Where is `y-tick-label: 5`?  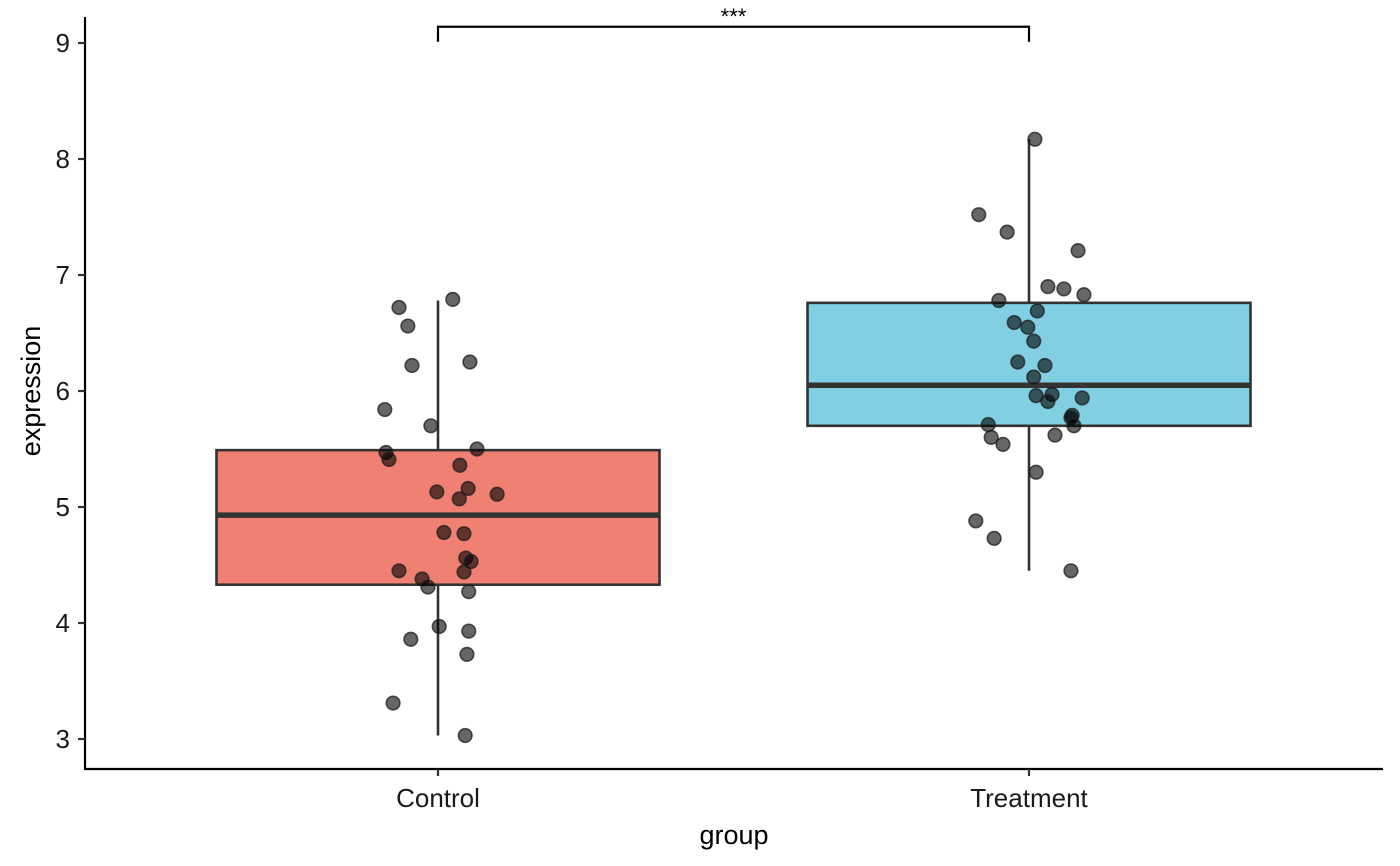
y-tick-label: 5 is located at coordinates (63, 507).